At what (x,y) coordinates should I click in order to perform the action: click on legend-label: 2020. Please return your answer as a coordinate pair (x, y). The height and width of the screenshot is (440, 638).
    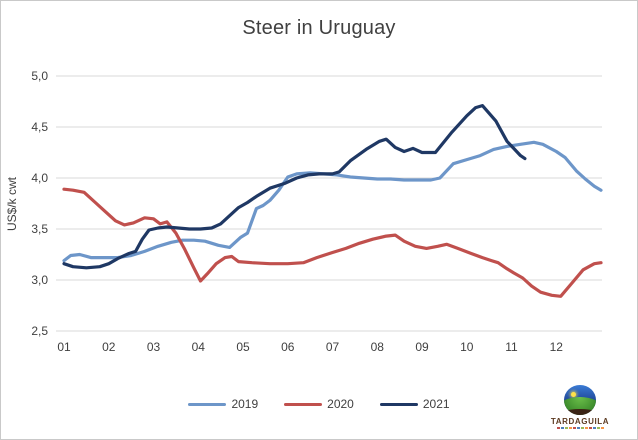
    Looking at the image, I should click on (340, 404).